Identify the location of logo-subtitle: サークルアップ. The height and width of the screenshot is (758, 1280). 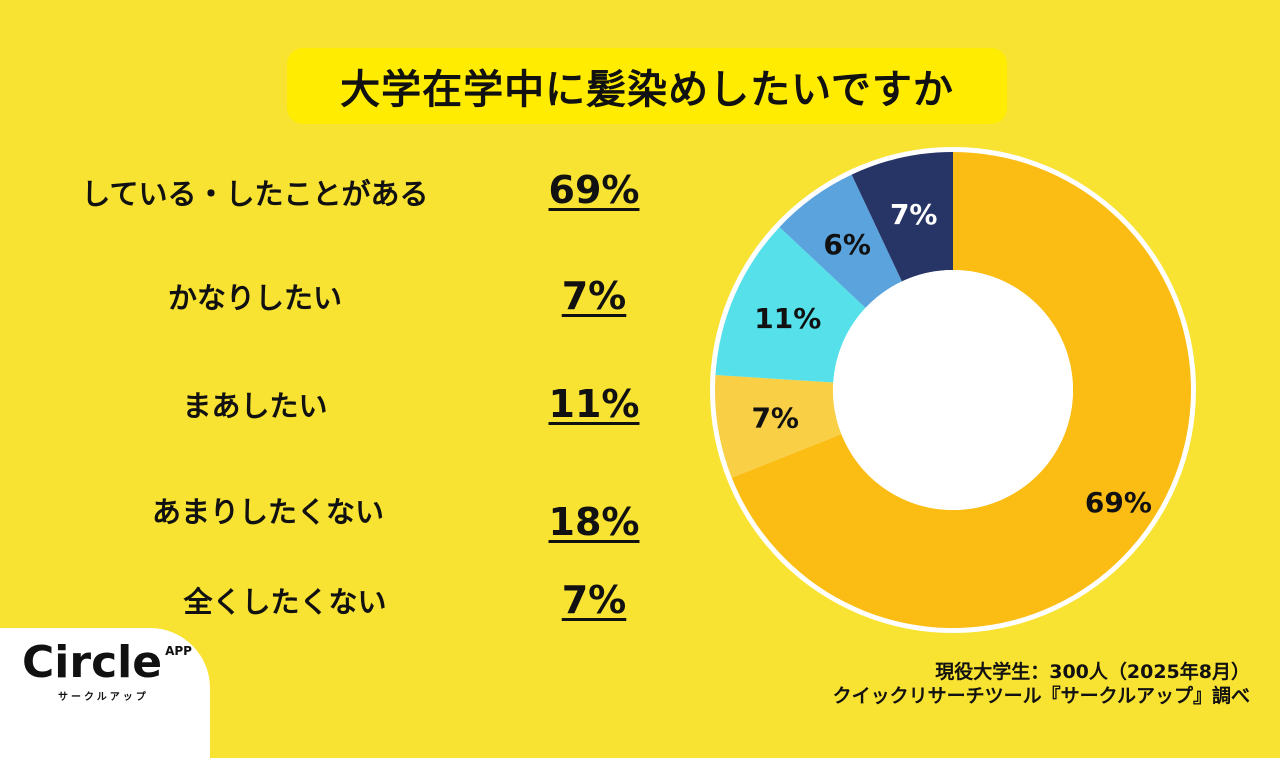
(103, 697).